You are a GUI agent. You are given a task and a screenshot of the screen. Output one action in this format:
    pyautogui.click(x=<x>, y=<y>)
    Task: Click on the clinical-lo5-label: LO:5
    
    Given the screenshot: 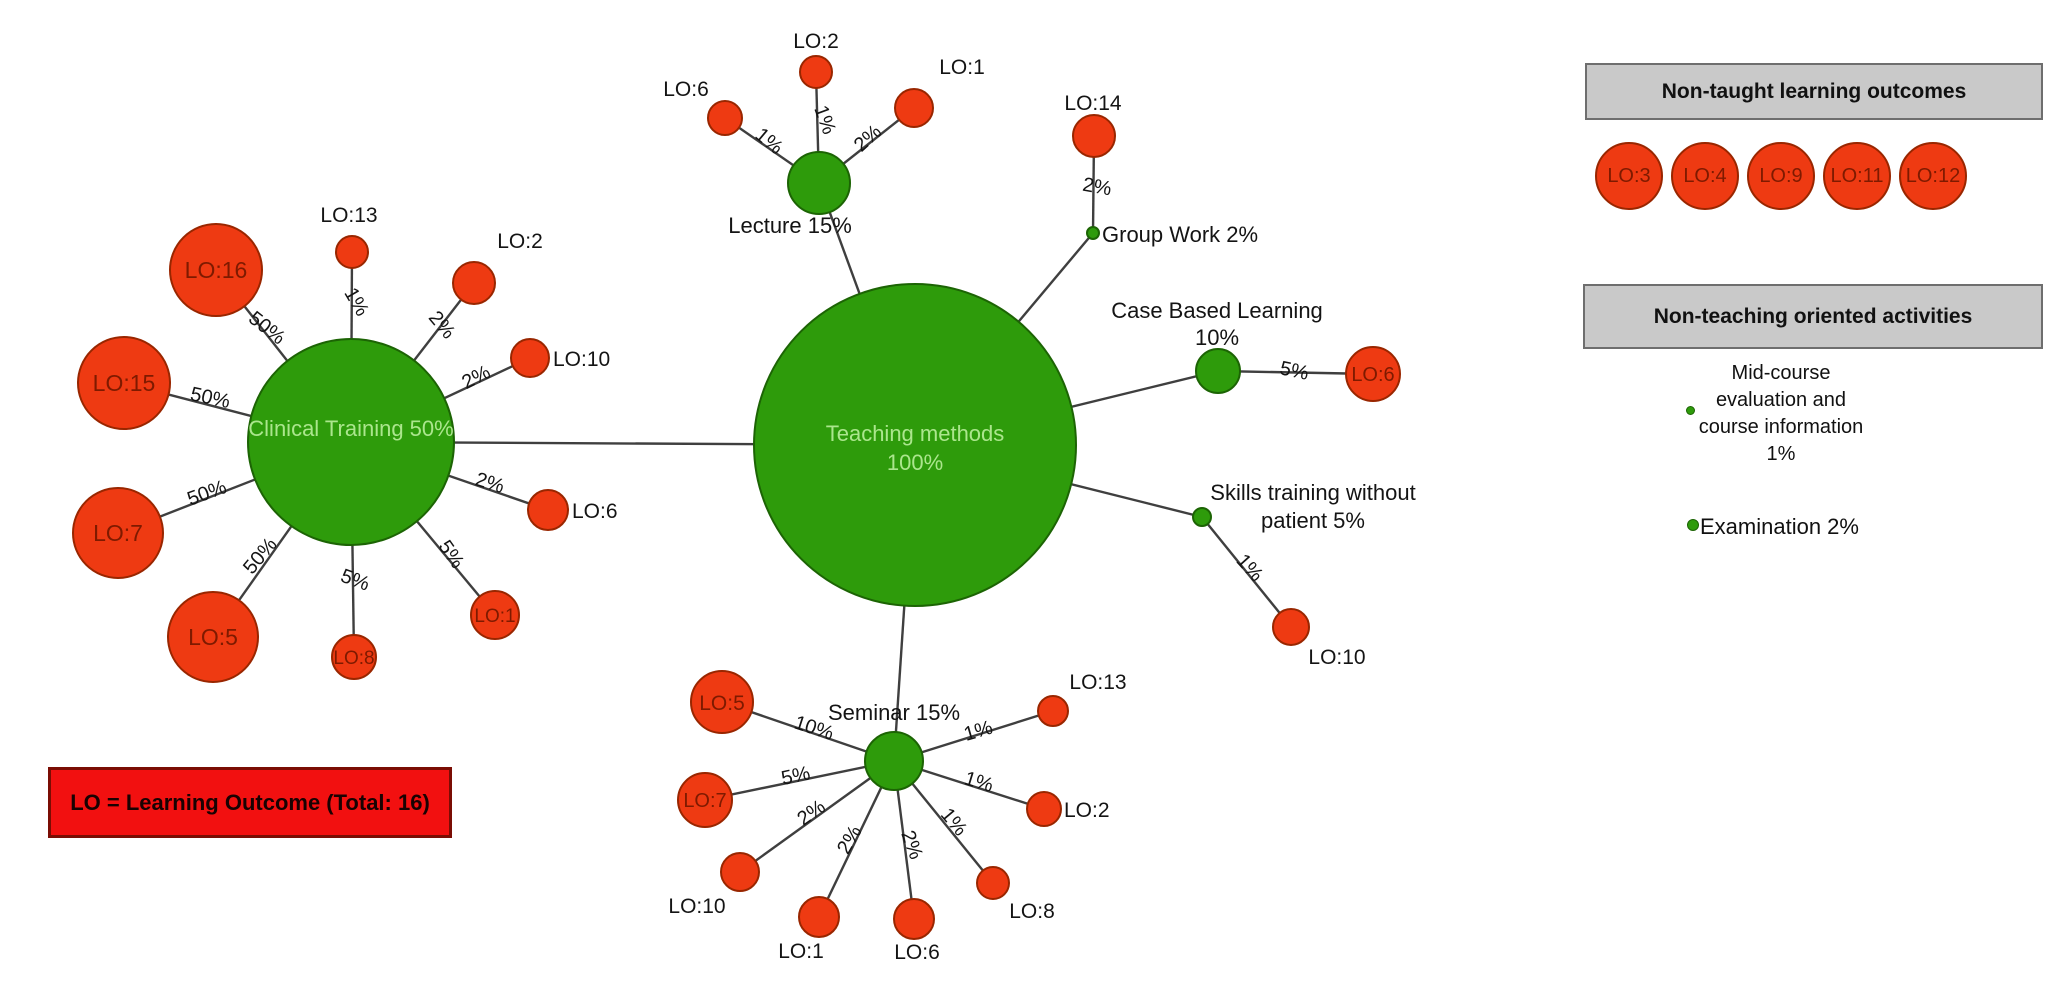 What is the action you would take?
    pyautogui.click(x=213, y=637)
    